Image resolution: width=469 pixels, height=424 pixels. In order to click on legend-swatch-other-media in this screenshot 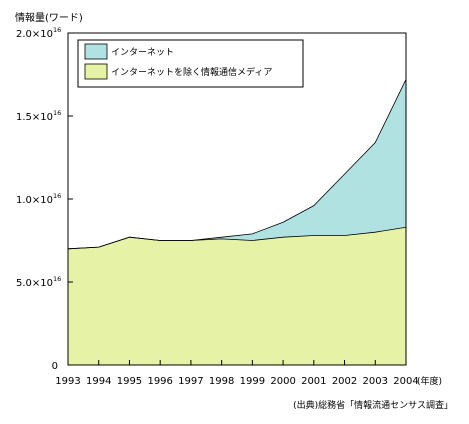, I will do `click(96, 71)`.